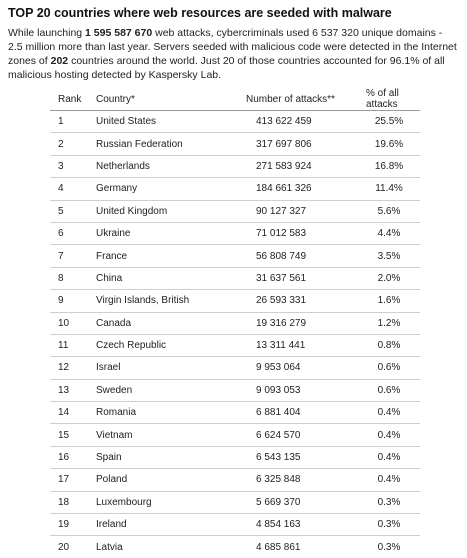 This screenshot has width=467, height=558. What do you see at coordinates (69, 189) in the screenshot?
I see `cell-rank: 4` at bounding box center [69, 189].